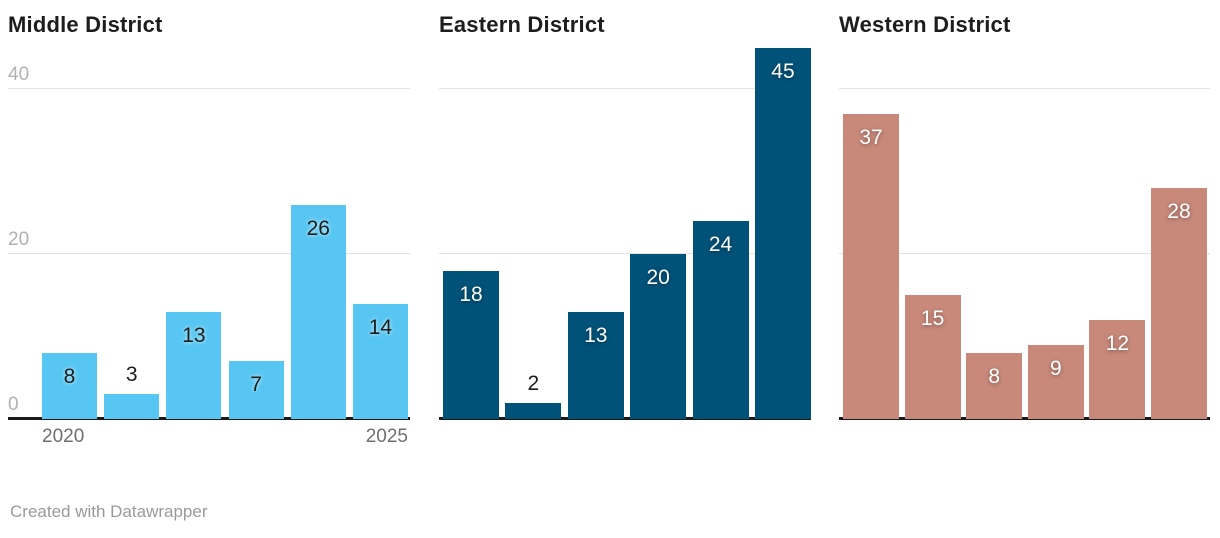 The height and width of the screenshot is (538, 1220). Describe the element at coordinates (318, 228) in the screenshot. I see `bar-value-label: 26` at that location.